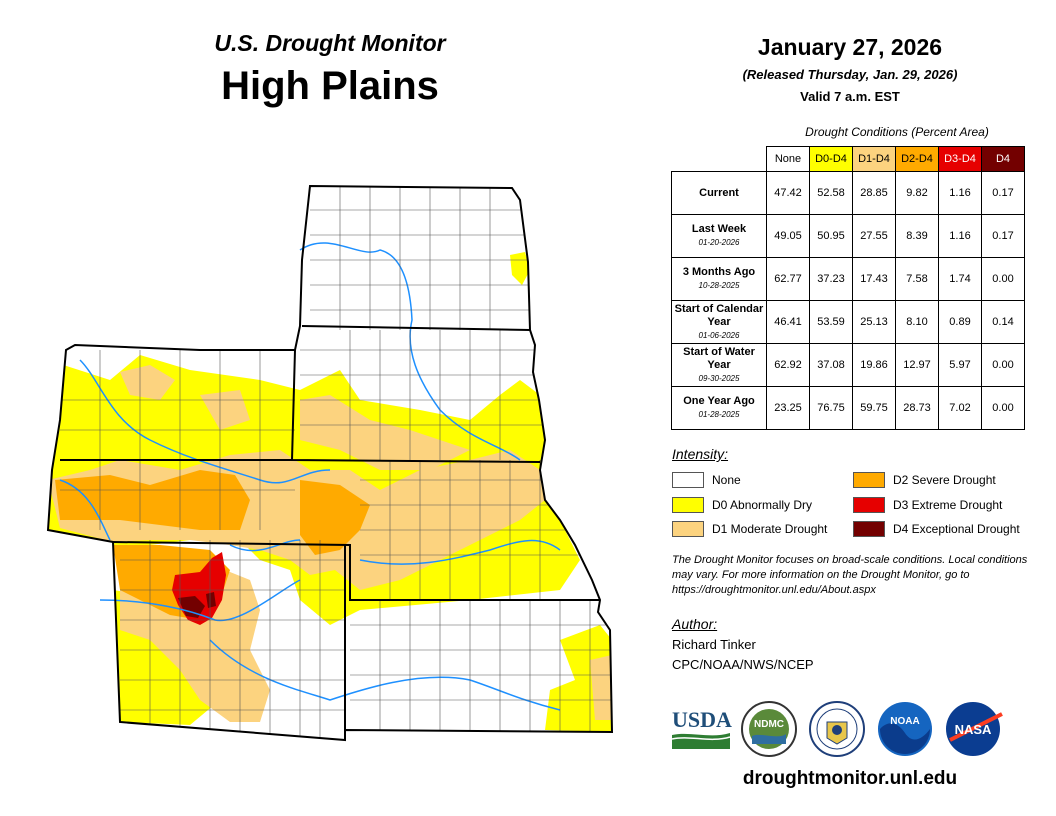 This screenshot has width=1056, height=816. I want to click on svg-text: NDMC, so click(769, 724).